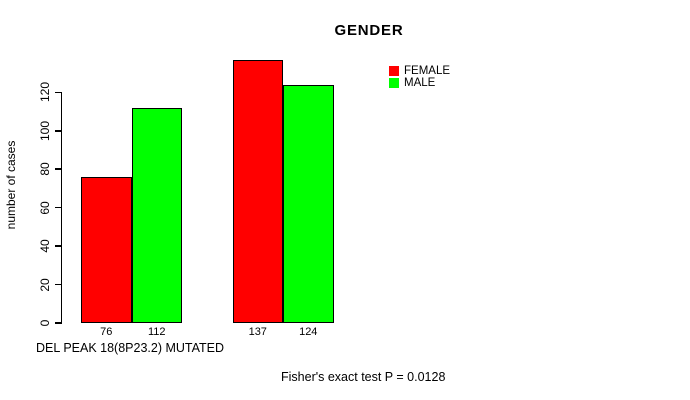 This screenshot has width=690, height=400. I want to click on y-tick-label: 80, so click(45, 169).